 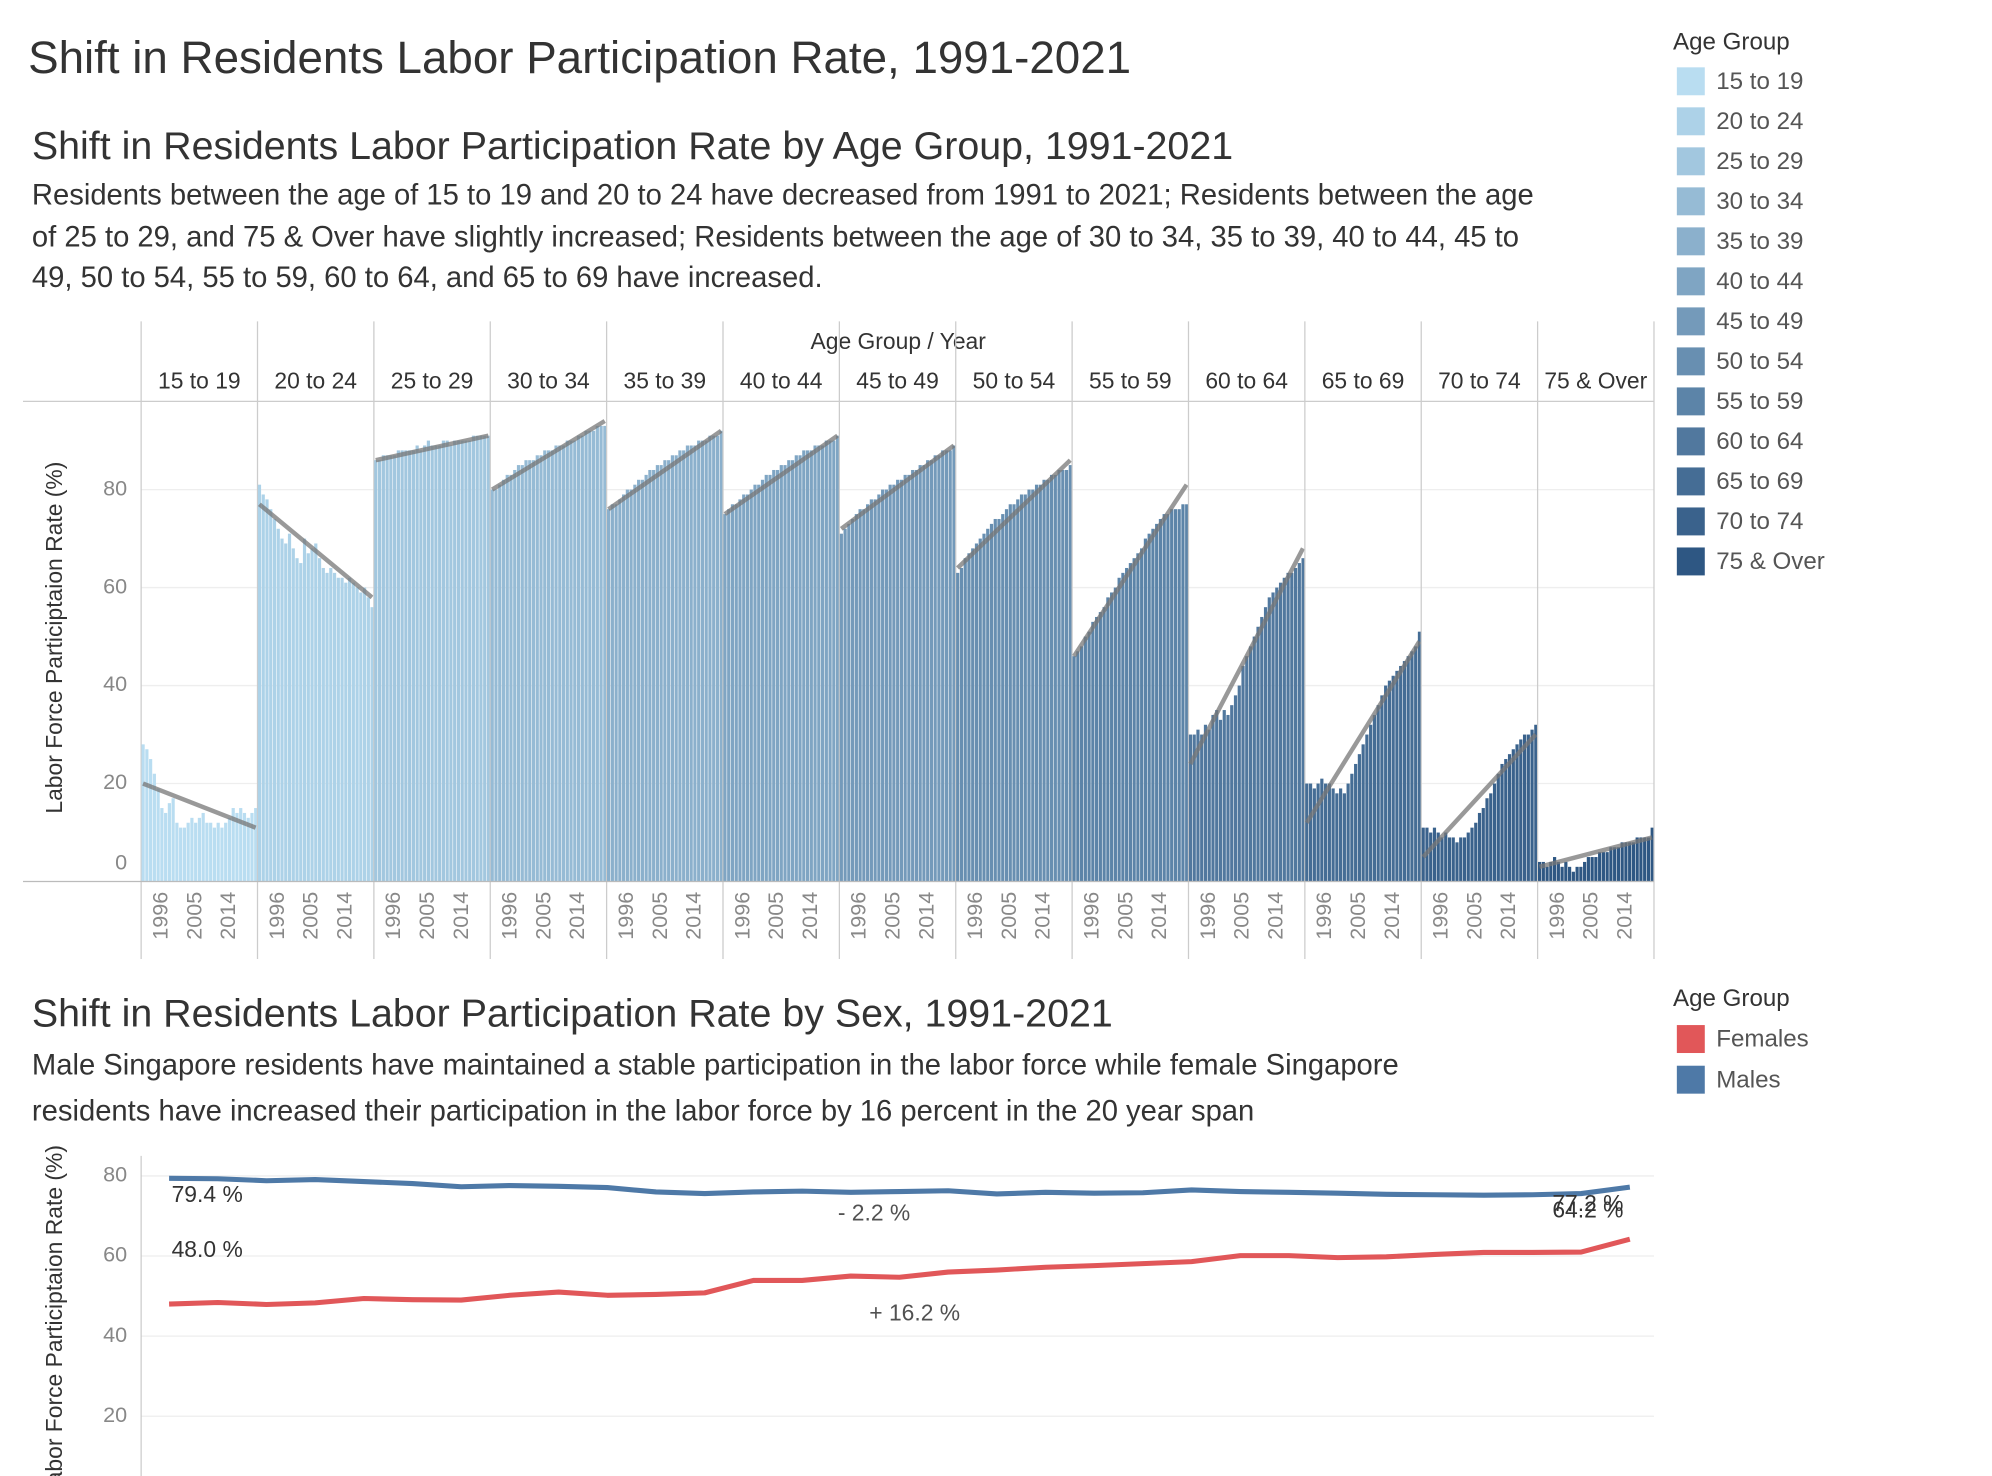 What do you see at coordinates (1363, 380) in the screenshot?
I see `panel-label: 65 to 69` at bounding box center [1363, 380].